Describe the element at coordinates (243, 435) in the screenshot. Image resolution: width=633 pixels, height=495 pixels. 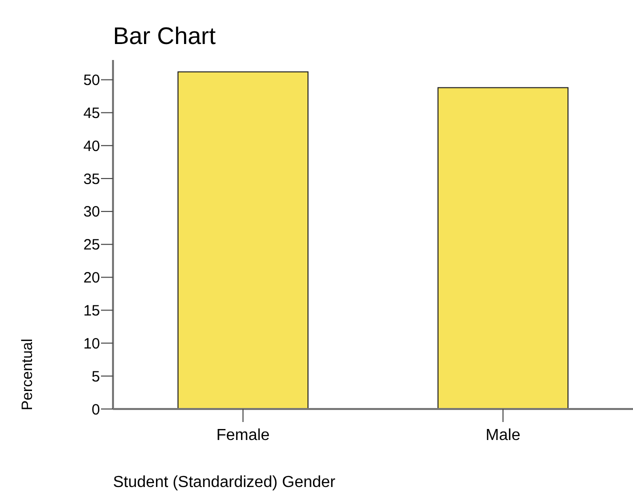
I see `x-tick-label: Female` at that location.